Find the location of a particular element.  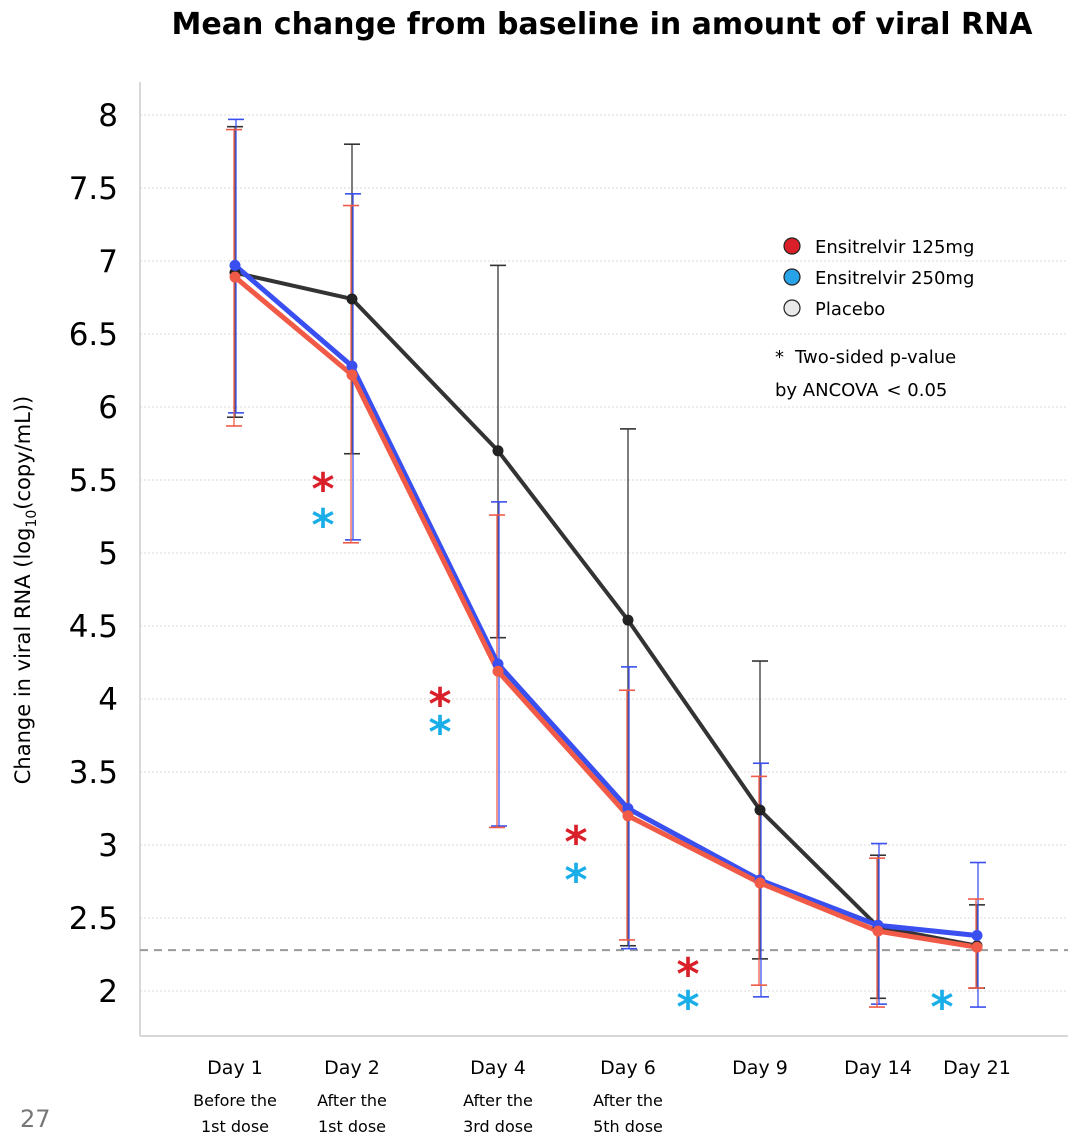

y-tick-label: 4.5 is located at coordinates (93, 627).